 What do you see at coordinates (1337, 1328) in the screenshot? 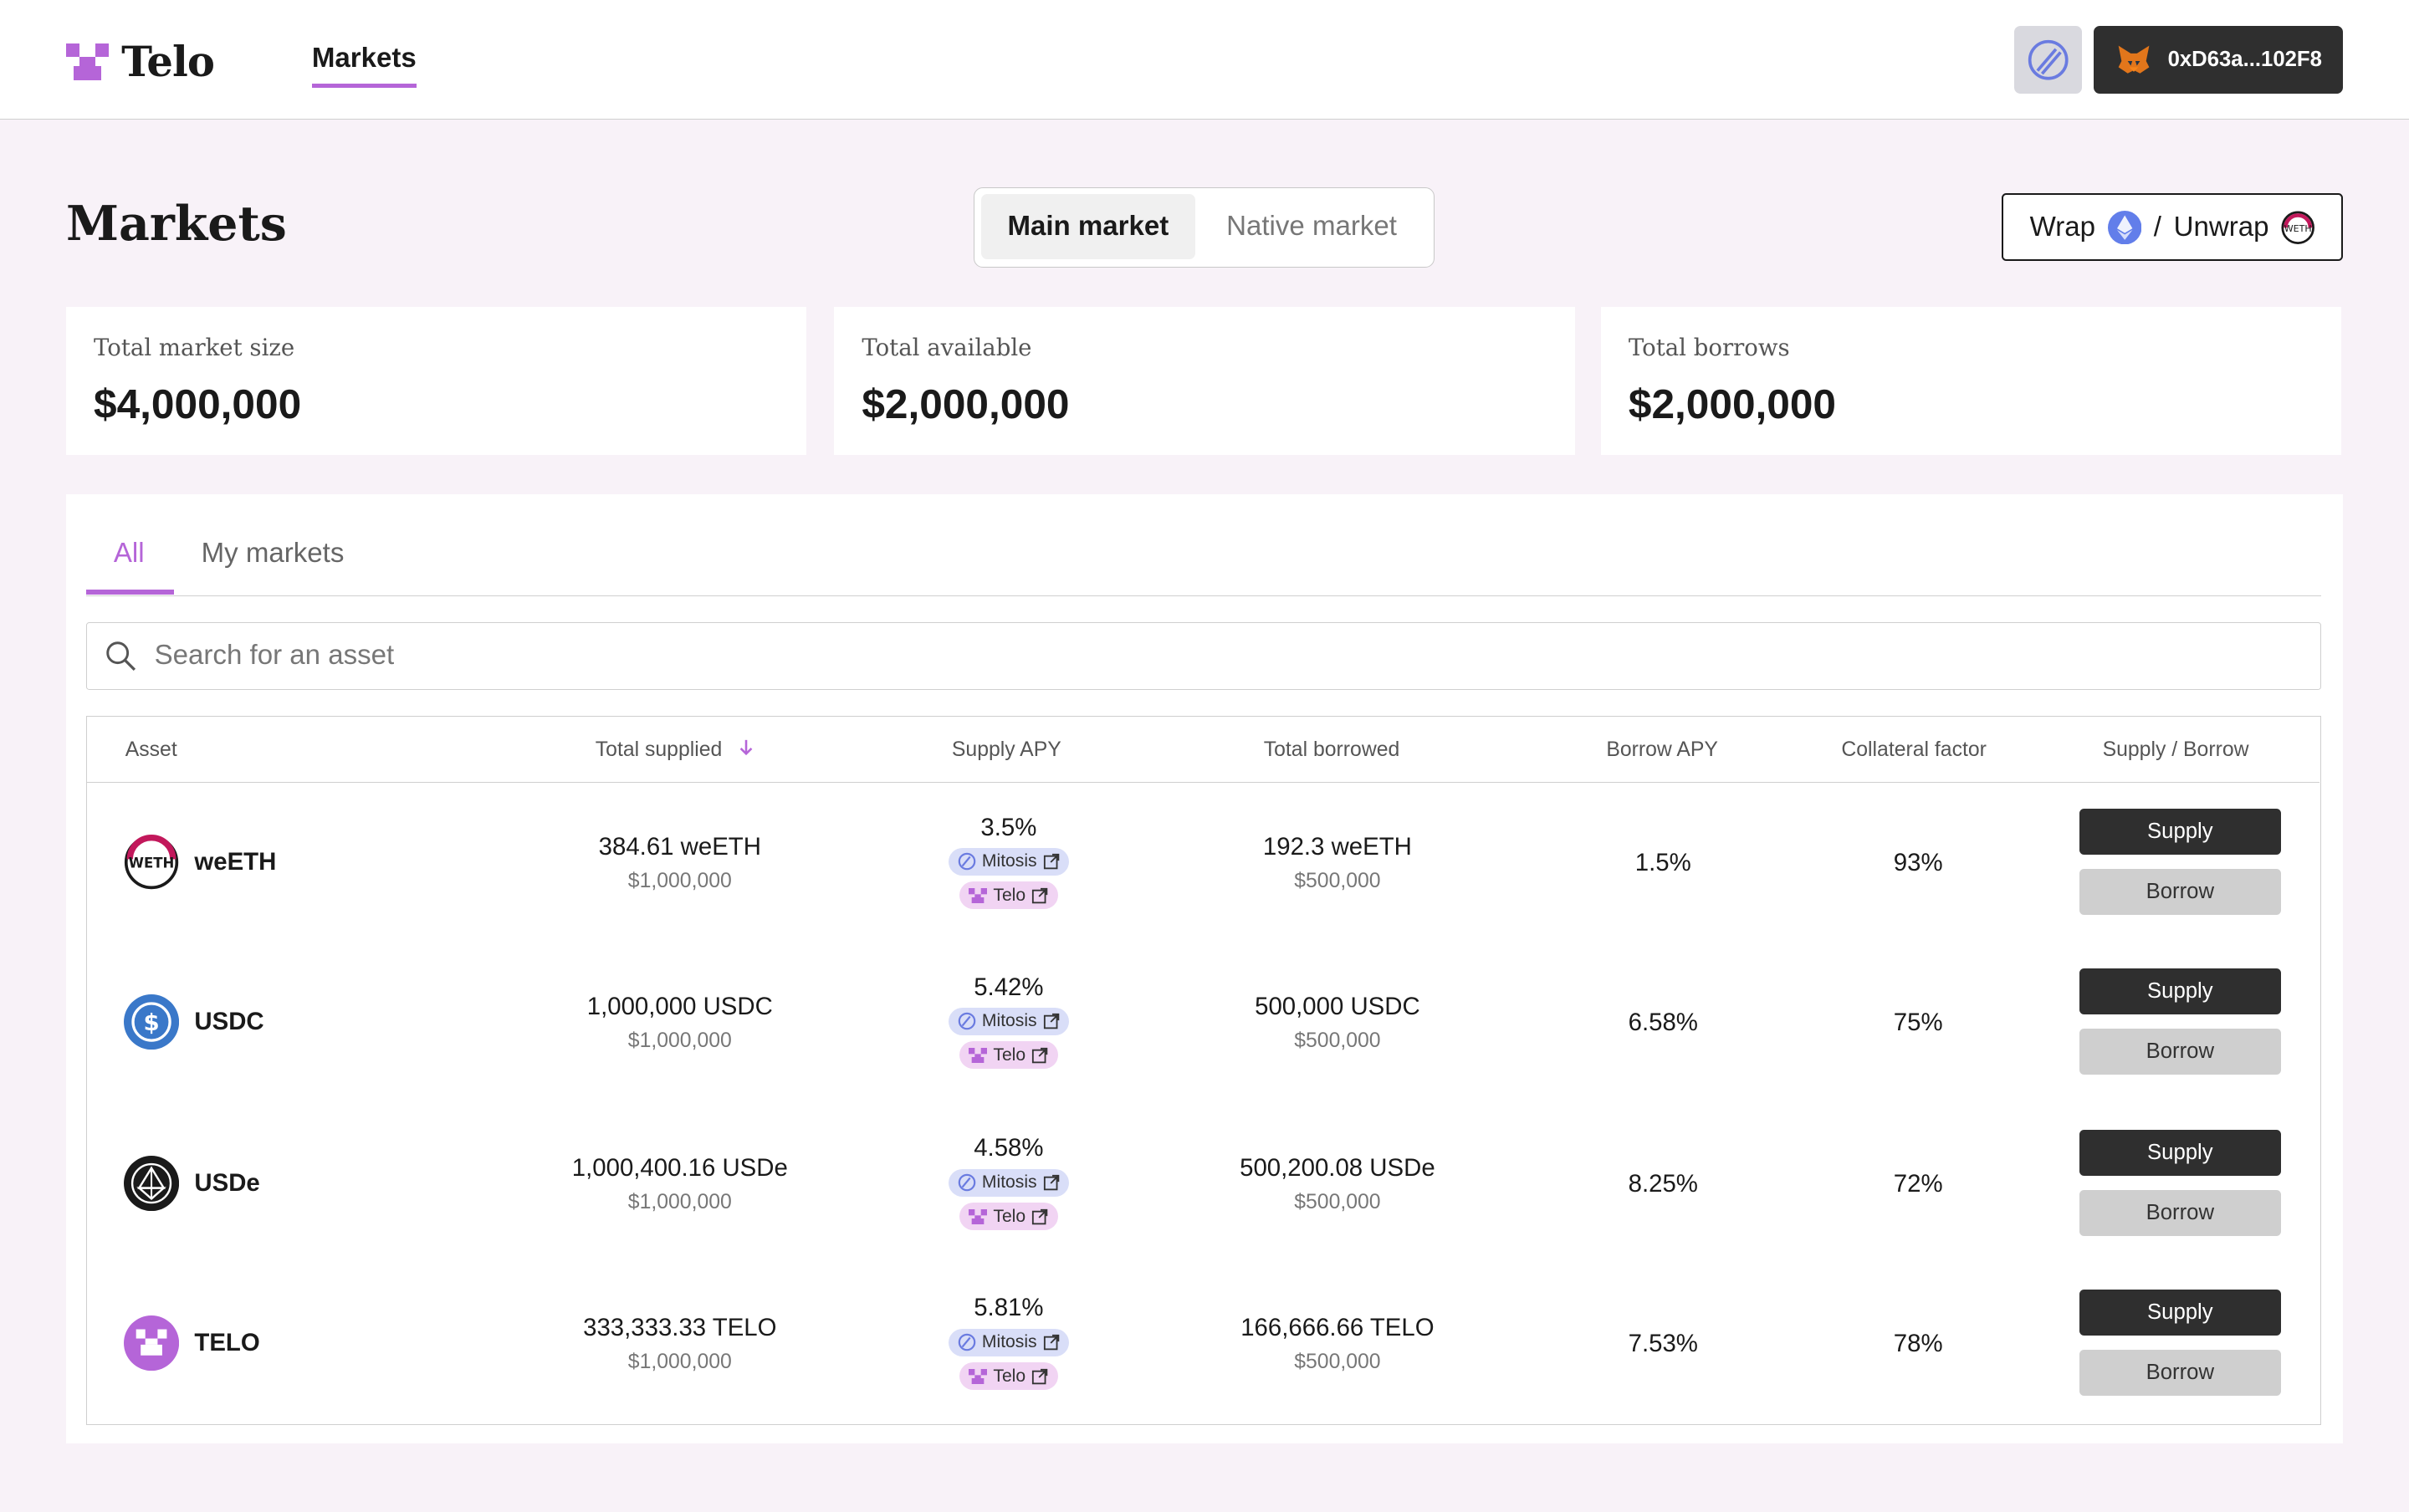
I see `borrowed-amount: 166,666.66 TELO` at bounding box center [1337, 1328].